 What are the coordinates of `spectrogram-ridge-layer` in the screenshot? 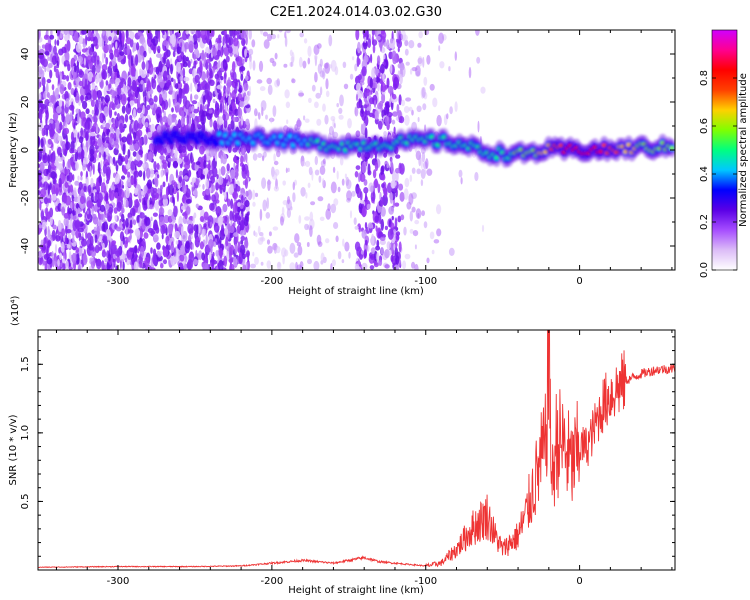 It's located at (413, 146).